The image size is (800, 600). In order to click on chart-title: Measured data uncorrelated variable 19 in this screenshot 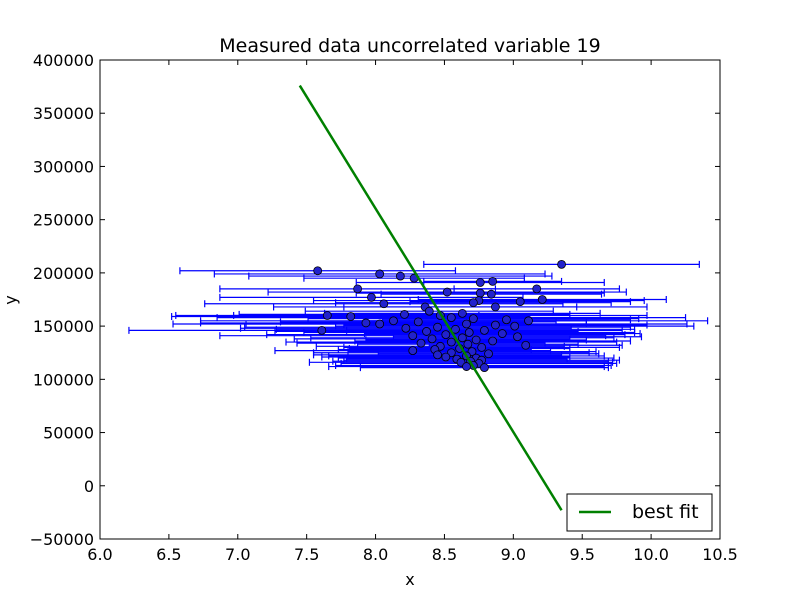, I will do `click(409, 46)`.